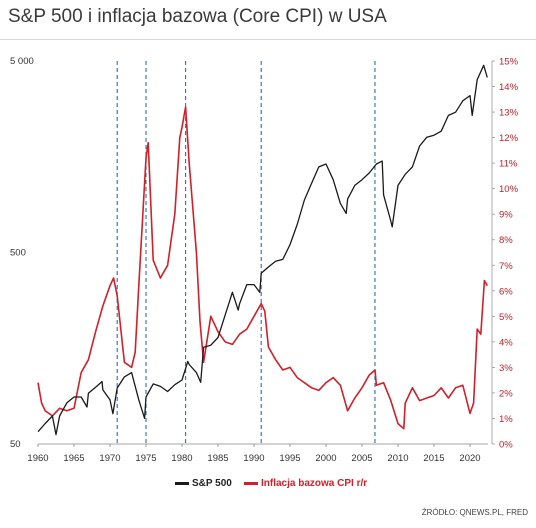 Image resolution: width=536 pixels, height=528 pixels. What do you see at coordinates (509, 138) in the screenshot?
I see `right-y-tick-label: 12%` at bounding box center [509, 138].